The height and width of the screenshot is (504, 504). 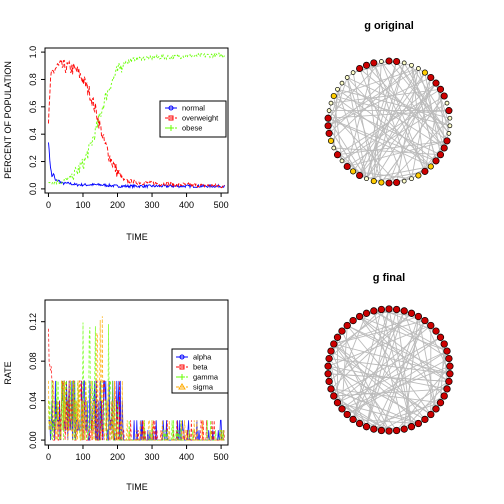 I want to click on y-tick-label: 1.0, so click(x=33, y=52).